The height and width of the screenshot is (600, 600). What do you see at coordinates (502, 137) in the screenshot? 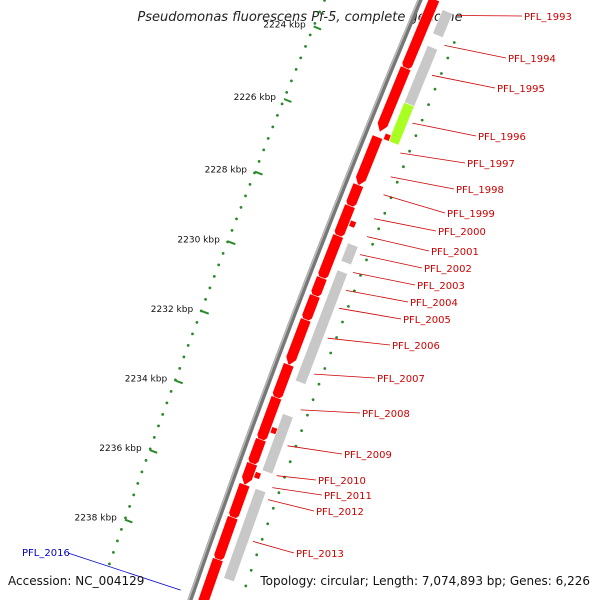
I see `gene-label: PFL_1996` at bounding box center [502, 137].